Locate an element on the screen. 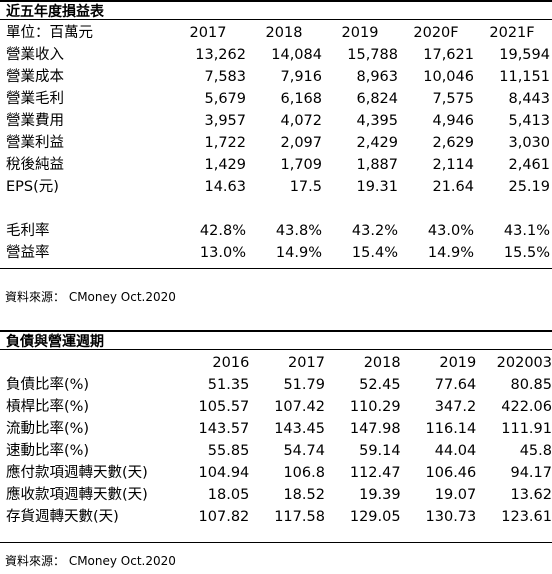 The height and width of the screenshot is (574, 552). cell-value: 18.05 is located at coordinates (228, 495).